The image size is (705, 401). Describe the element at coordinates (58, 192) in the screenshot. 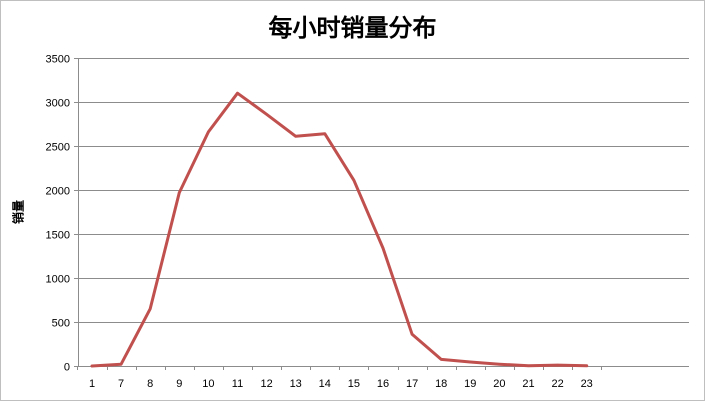

I see `y-tick-label: 2000` at that location.